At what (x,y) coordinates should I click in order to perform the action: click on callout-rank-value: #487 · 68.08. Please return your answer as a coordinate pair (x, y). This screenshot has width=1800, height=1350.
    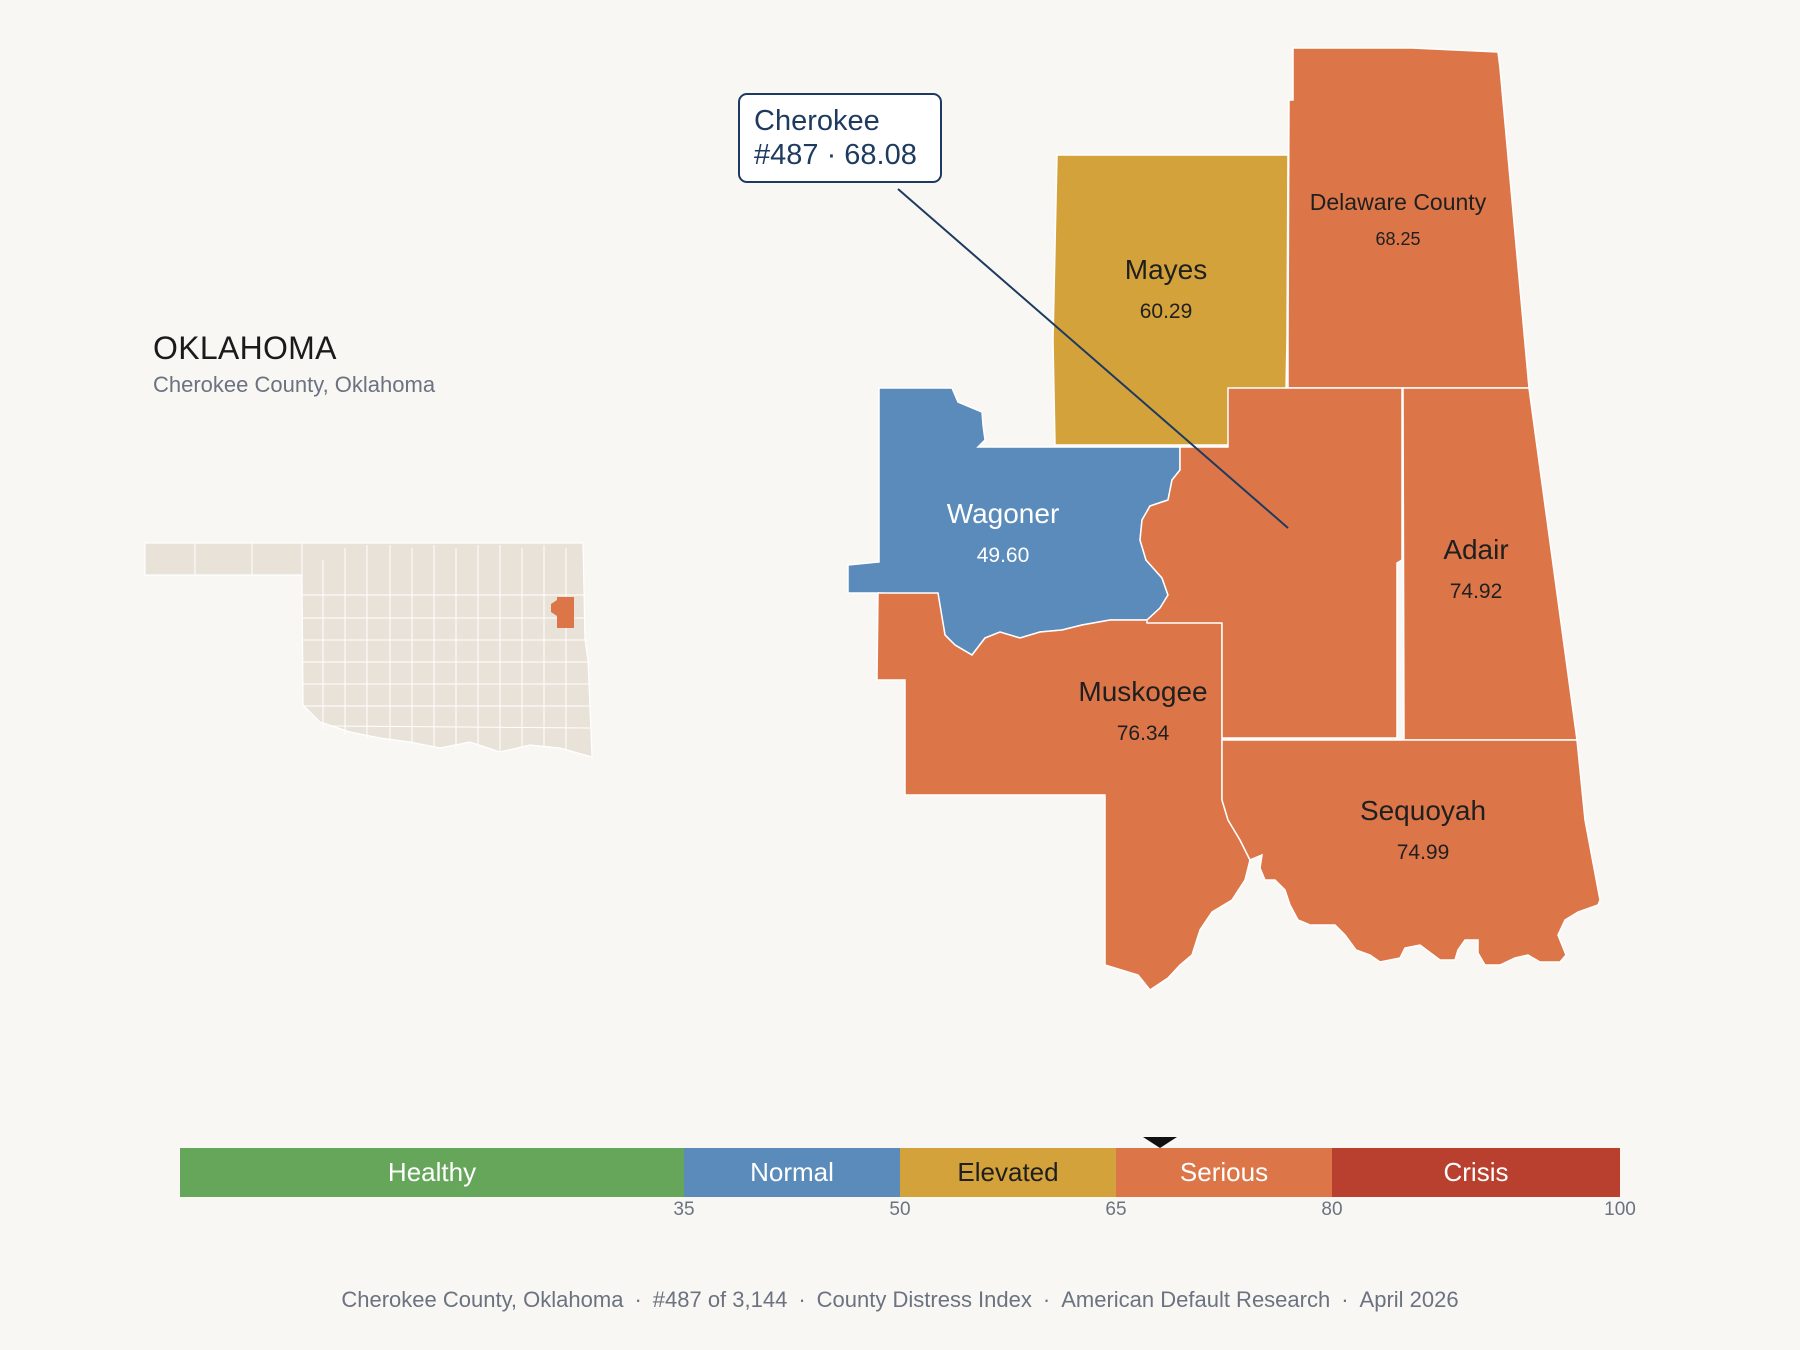
    Looking at the image, I should click on (835, 155).